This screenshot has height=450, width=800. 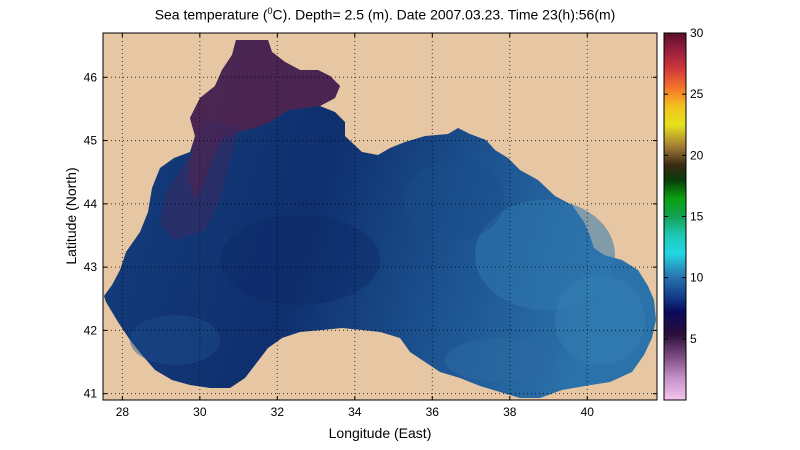 What do you see at coordinates (380, 433) in the screenshot?
I see `x-axis-label: Longitude (East)` at bounding box center [380, 433].